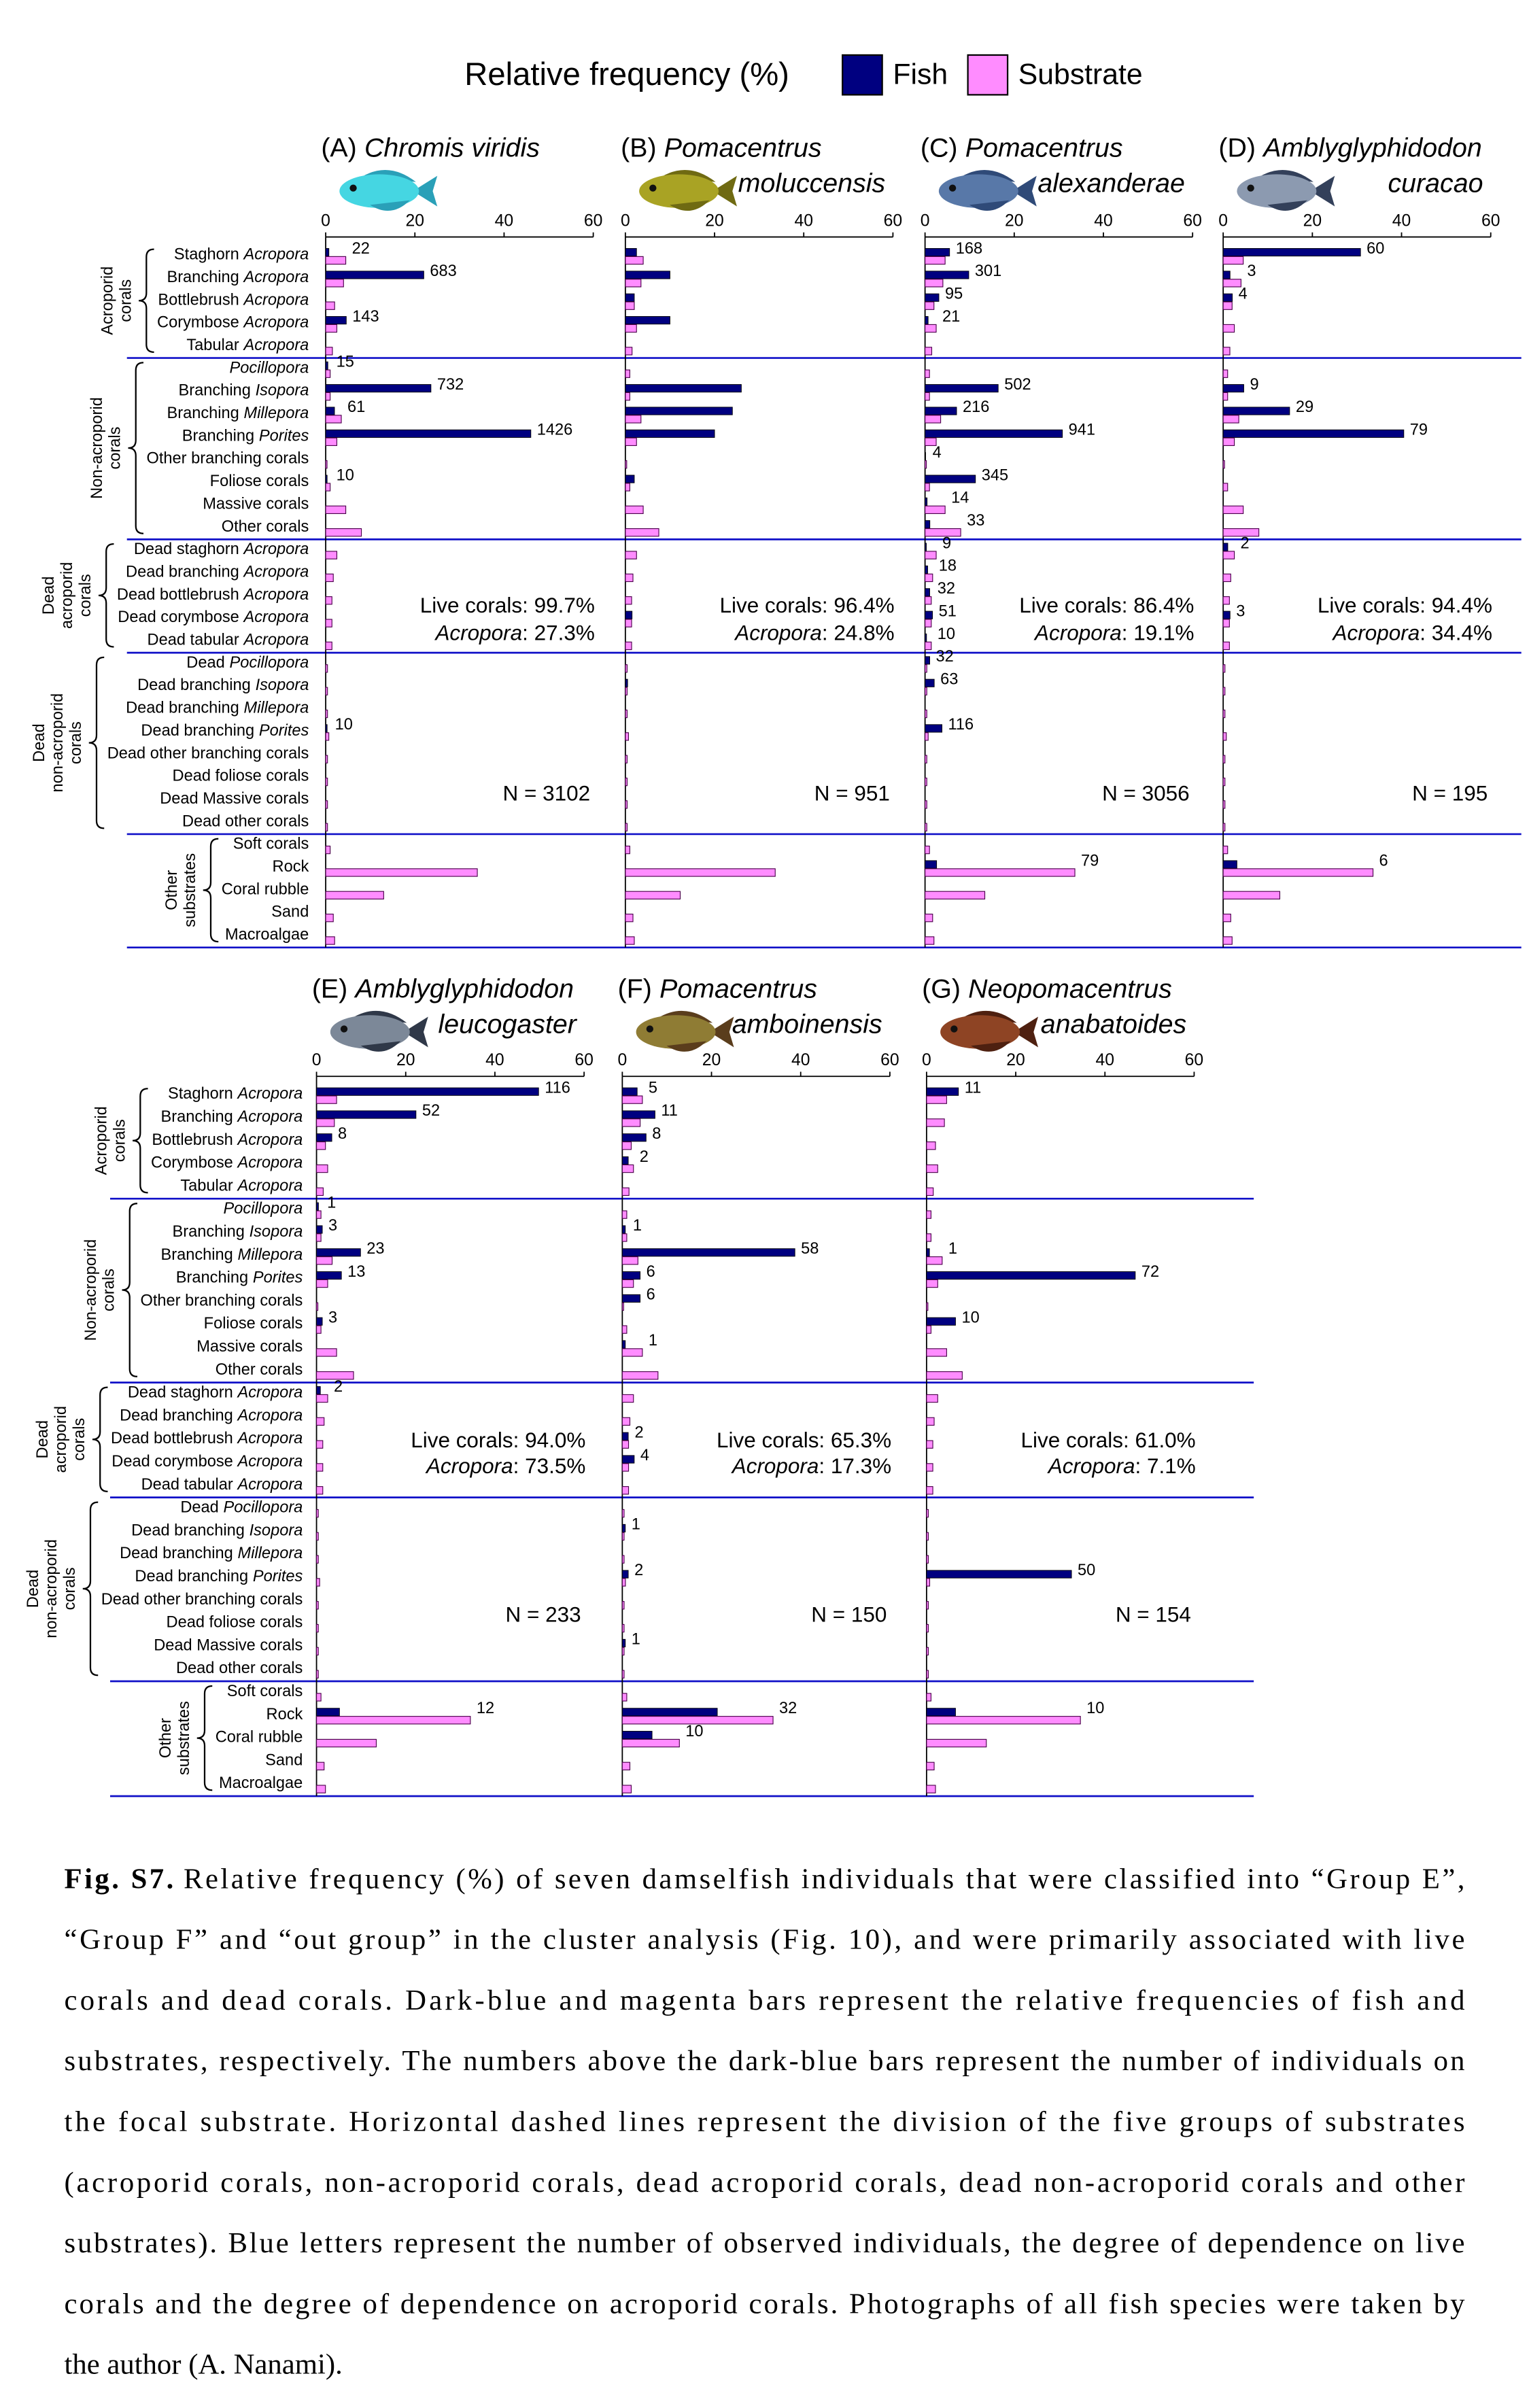  Describe the element at coordinates (638, 1570) in the screenshot. I see `count-label: 2` at that location.